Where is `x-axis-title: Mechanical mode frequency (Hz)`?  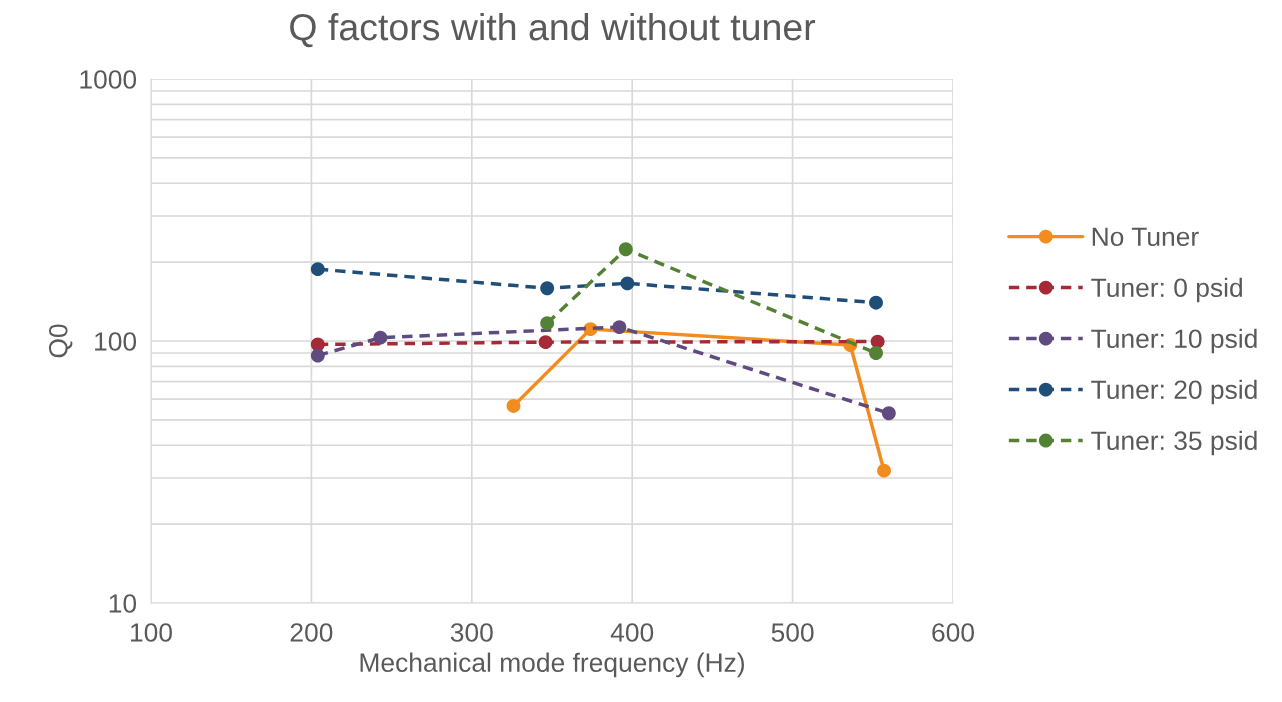
x-axis-title: Mechanical mode frequency (Hz) is located at coordinates (552, 665).